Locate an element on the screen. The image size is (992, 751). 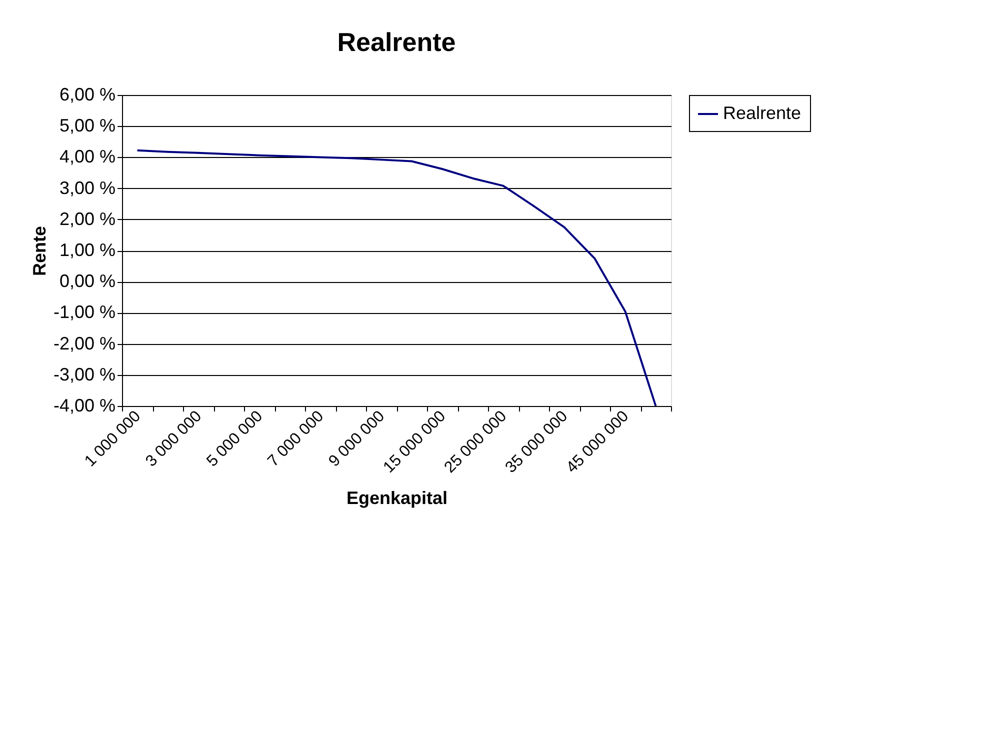
x-axis-title: Egenkapital is located at coordinates (397, 498).